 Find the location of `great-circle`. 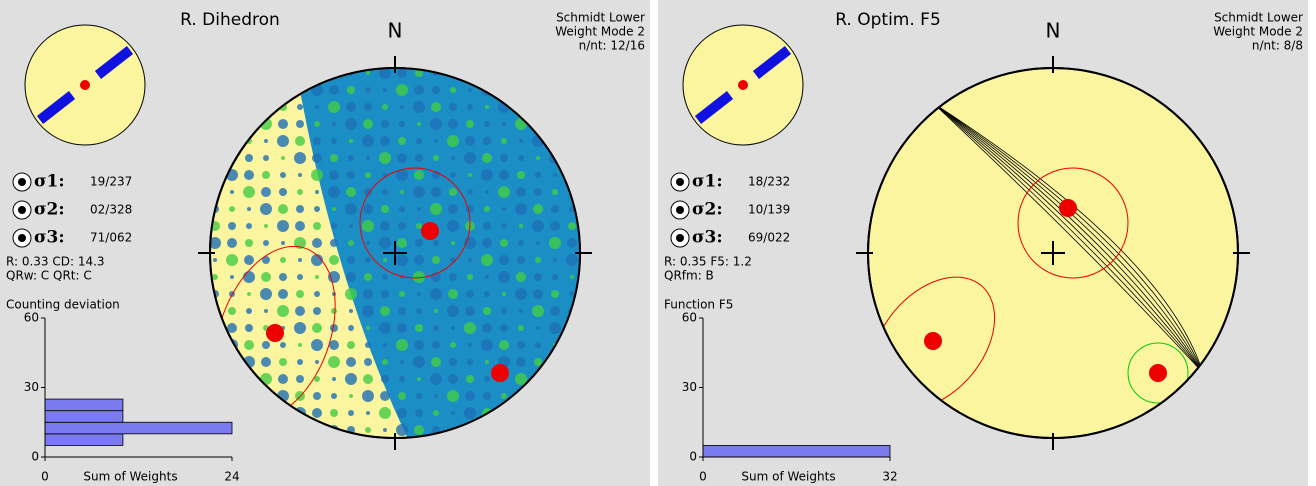

great-circle is located at coordinates (1068, 238).